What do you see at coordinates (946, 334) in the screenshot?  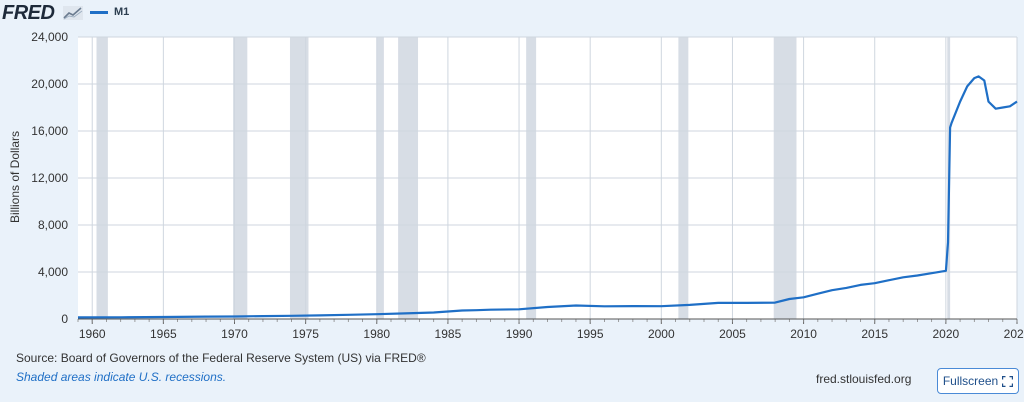 I see `x-tick-label: 2020` at bounding box center [946, 334].